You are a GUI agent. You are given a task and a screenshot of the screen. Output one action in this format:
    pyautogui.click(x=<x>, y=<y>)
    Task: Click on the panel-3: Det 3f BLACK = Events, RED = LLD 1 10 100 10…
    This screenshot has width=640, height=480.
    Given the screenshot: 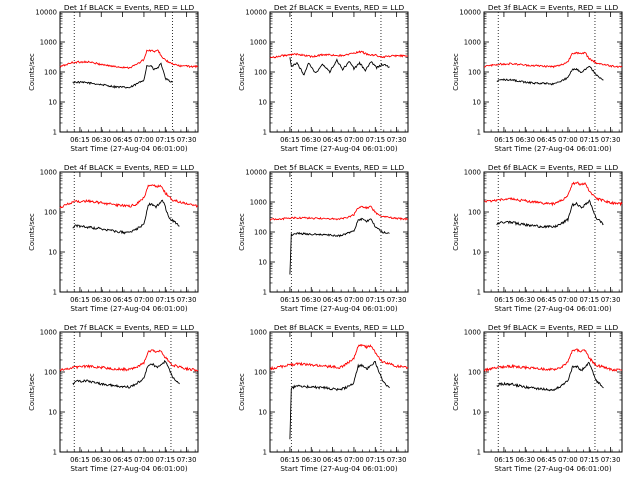 What is the action you would take?
    pyautogui.click(x=537, y=78)
    